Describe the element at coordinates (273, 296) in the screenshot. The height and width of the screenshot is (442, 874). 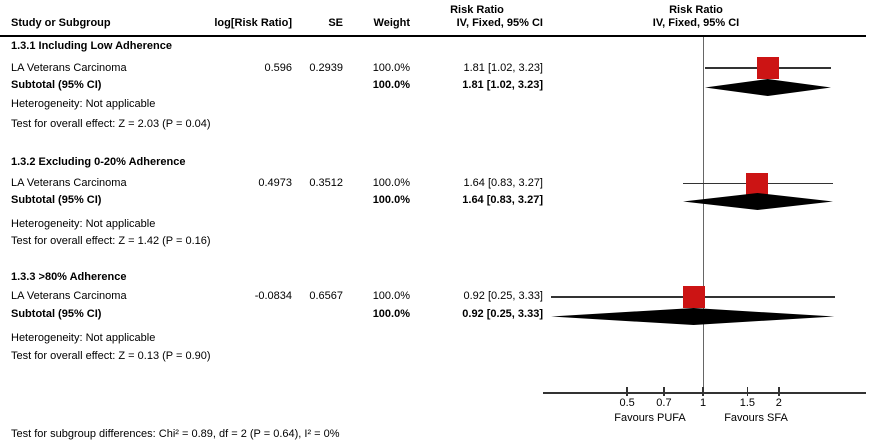
I see `study-log-rr: -0.0834` at that location.